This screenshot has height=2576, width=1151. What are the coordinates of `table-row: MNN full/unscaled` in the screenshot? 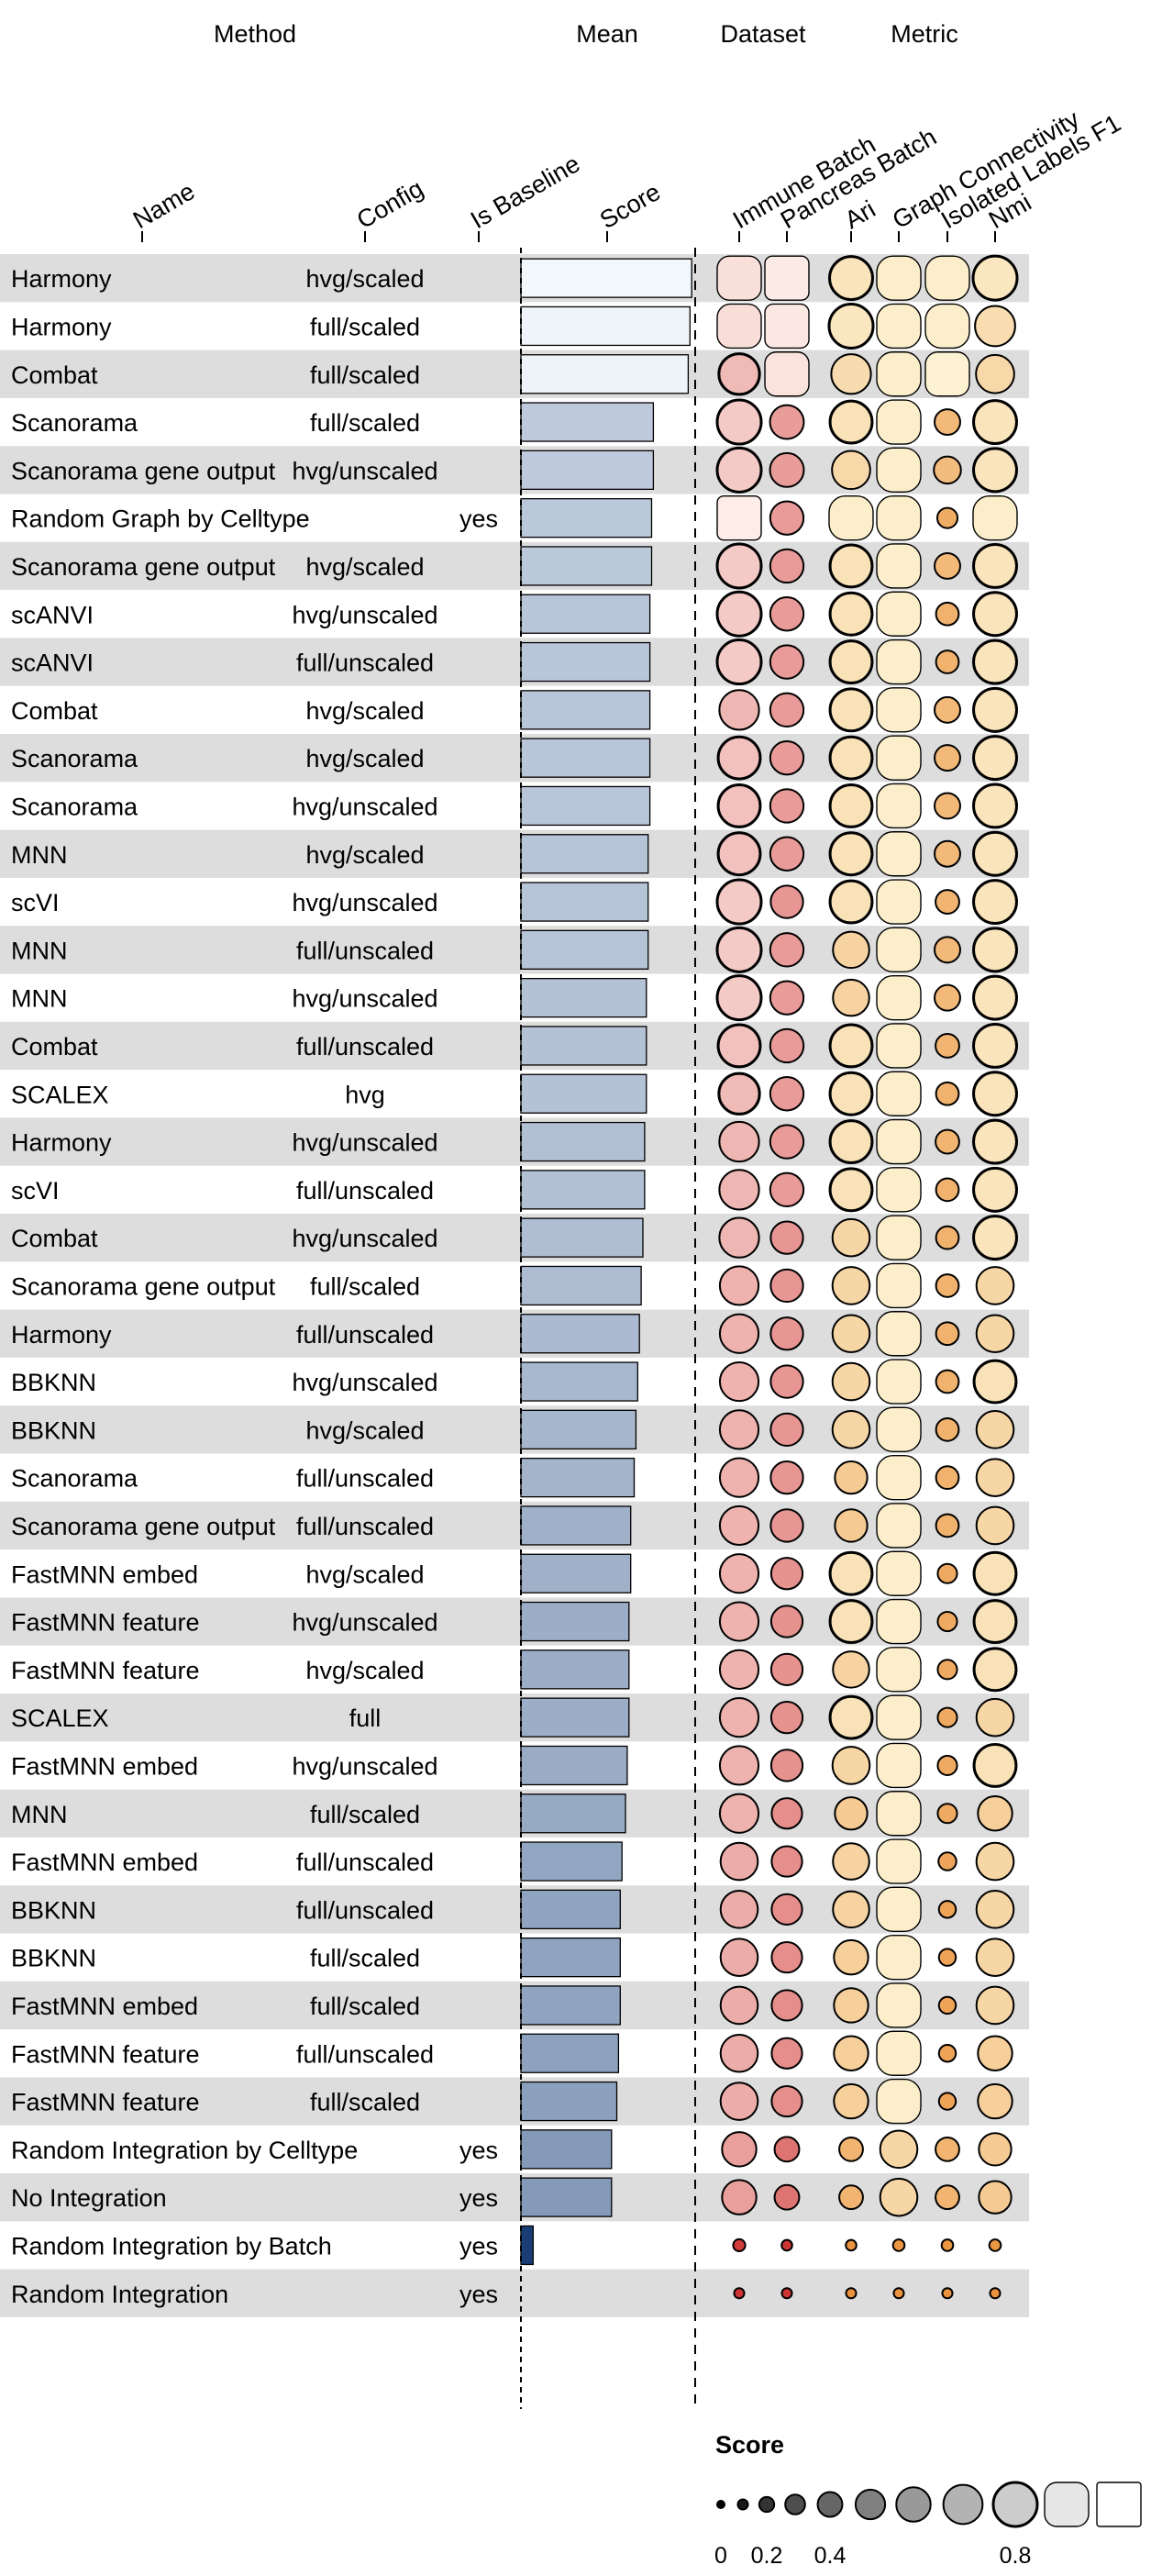 It's located at (514, 949).